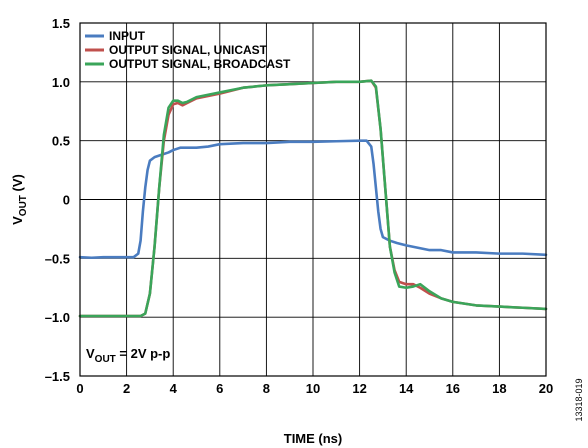 The width and height of the screenshot is (588, 448). I want to click on x-tick-label: 4, so click(174, 388).